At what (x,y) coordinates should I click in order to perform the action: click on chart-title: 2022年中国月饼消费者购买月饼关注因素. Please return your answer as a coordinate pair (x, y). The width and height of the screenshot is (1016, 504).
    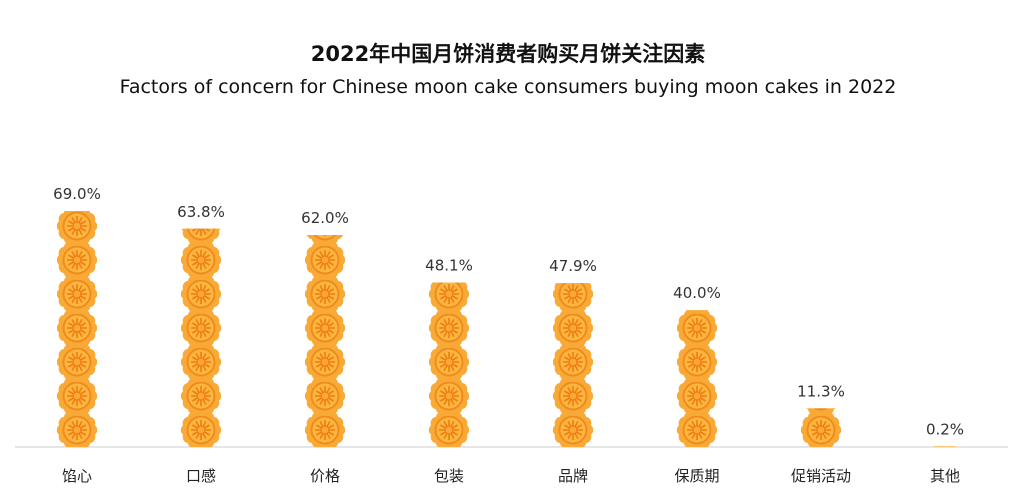
    Looking at the image, I should click on (508, 54).